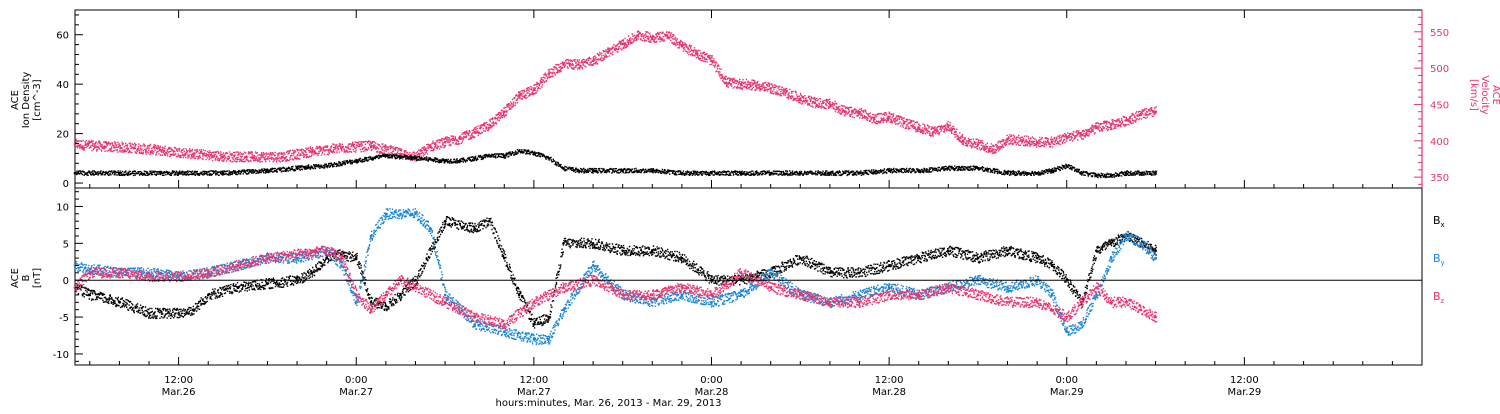 This screenshot has height=414, width=1500. I want to click on velocity-axis-label-line: ACE, so click(1495, 95).